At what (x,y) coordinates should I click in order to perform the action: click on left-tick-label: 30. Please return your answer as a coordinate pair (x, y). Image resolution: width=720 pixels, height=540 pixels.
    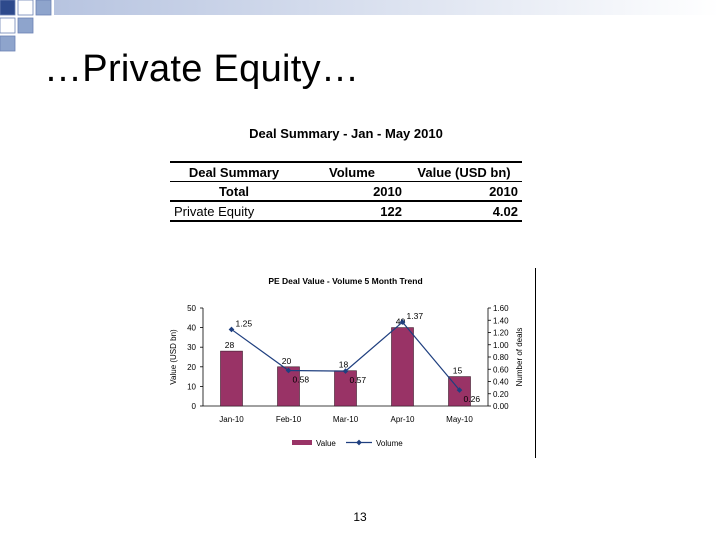
    Looking at the image, I should click on (191, 347).